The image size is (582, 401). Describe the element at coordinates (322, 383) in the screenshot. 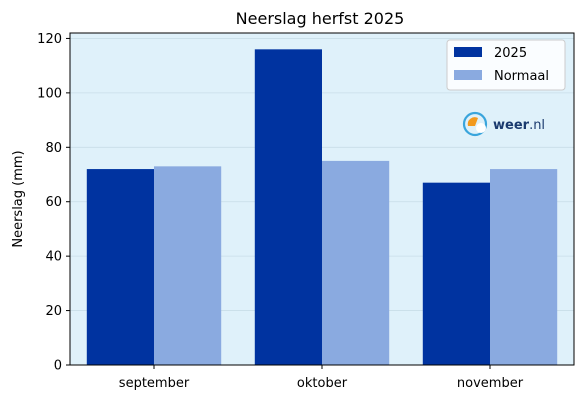

I see `x-tick-label: oktober` at that location.